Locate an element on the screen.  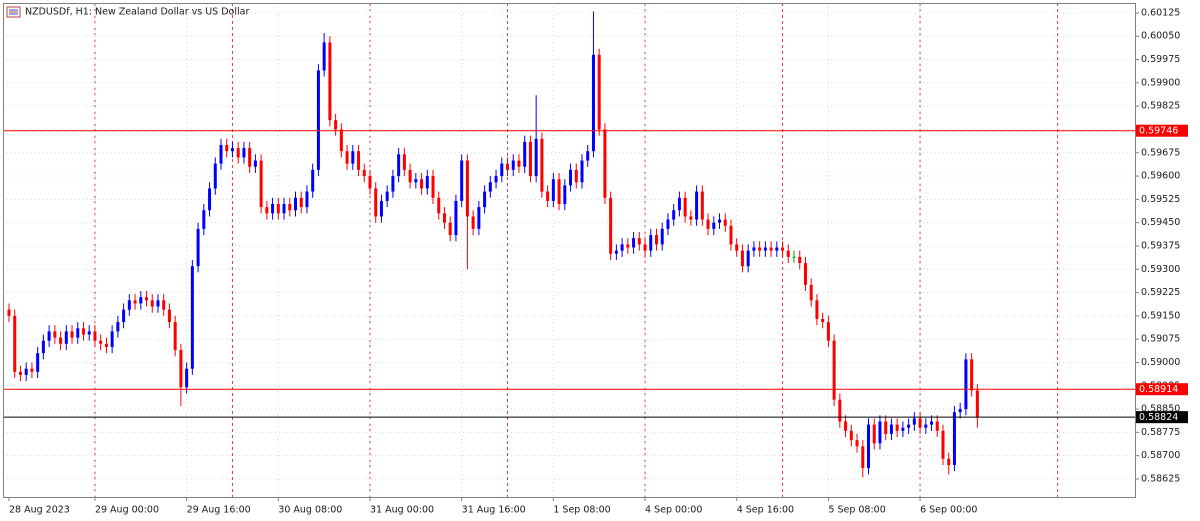
y-tick-label: 0.58775 is located at coordinates (1160, 432).